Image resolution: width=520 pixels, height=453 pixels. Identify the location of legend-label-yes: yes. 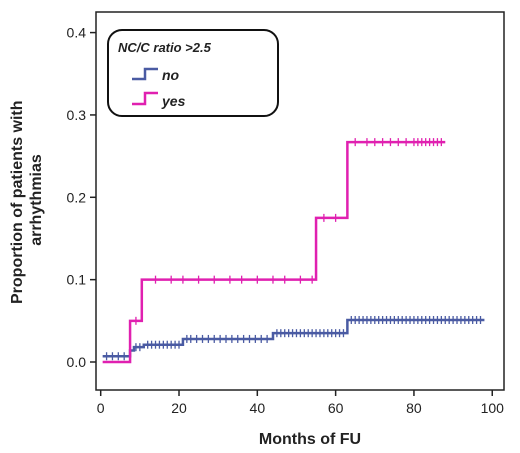
(173, 101).